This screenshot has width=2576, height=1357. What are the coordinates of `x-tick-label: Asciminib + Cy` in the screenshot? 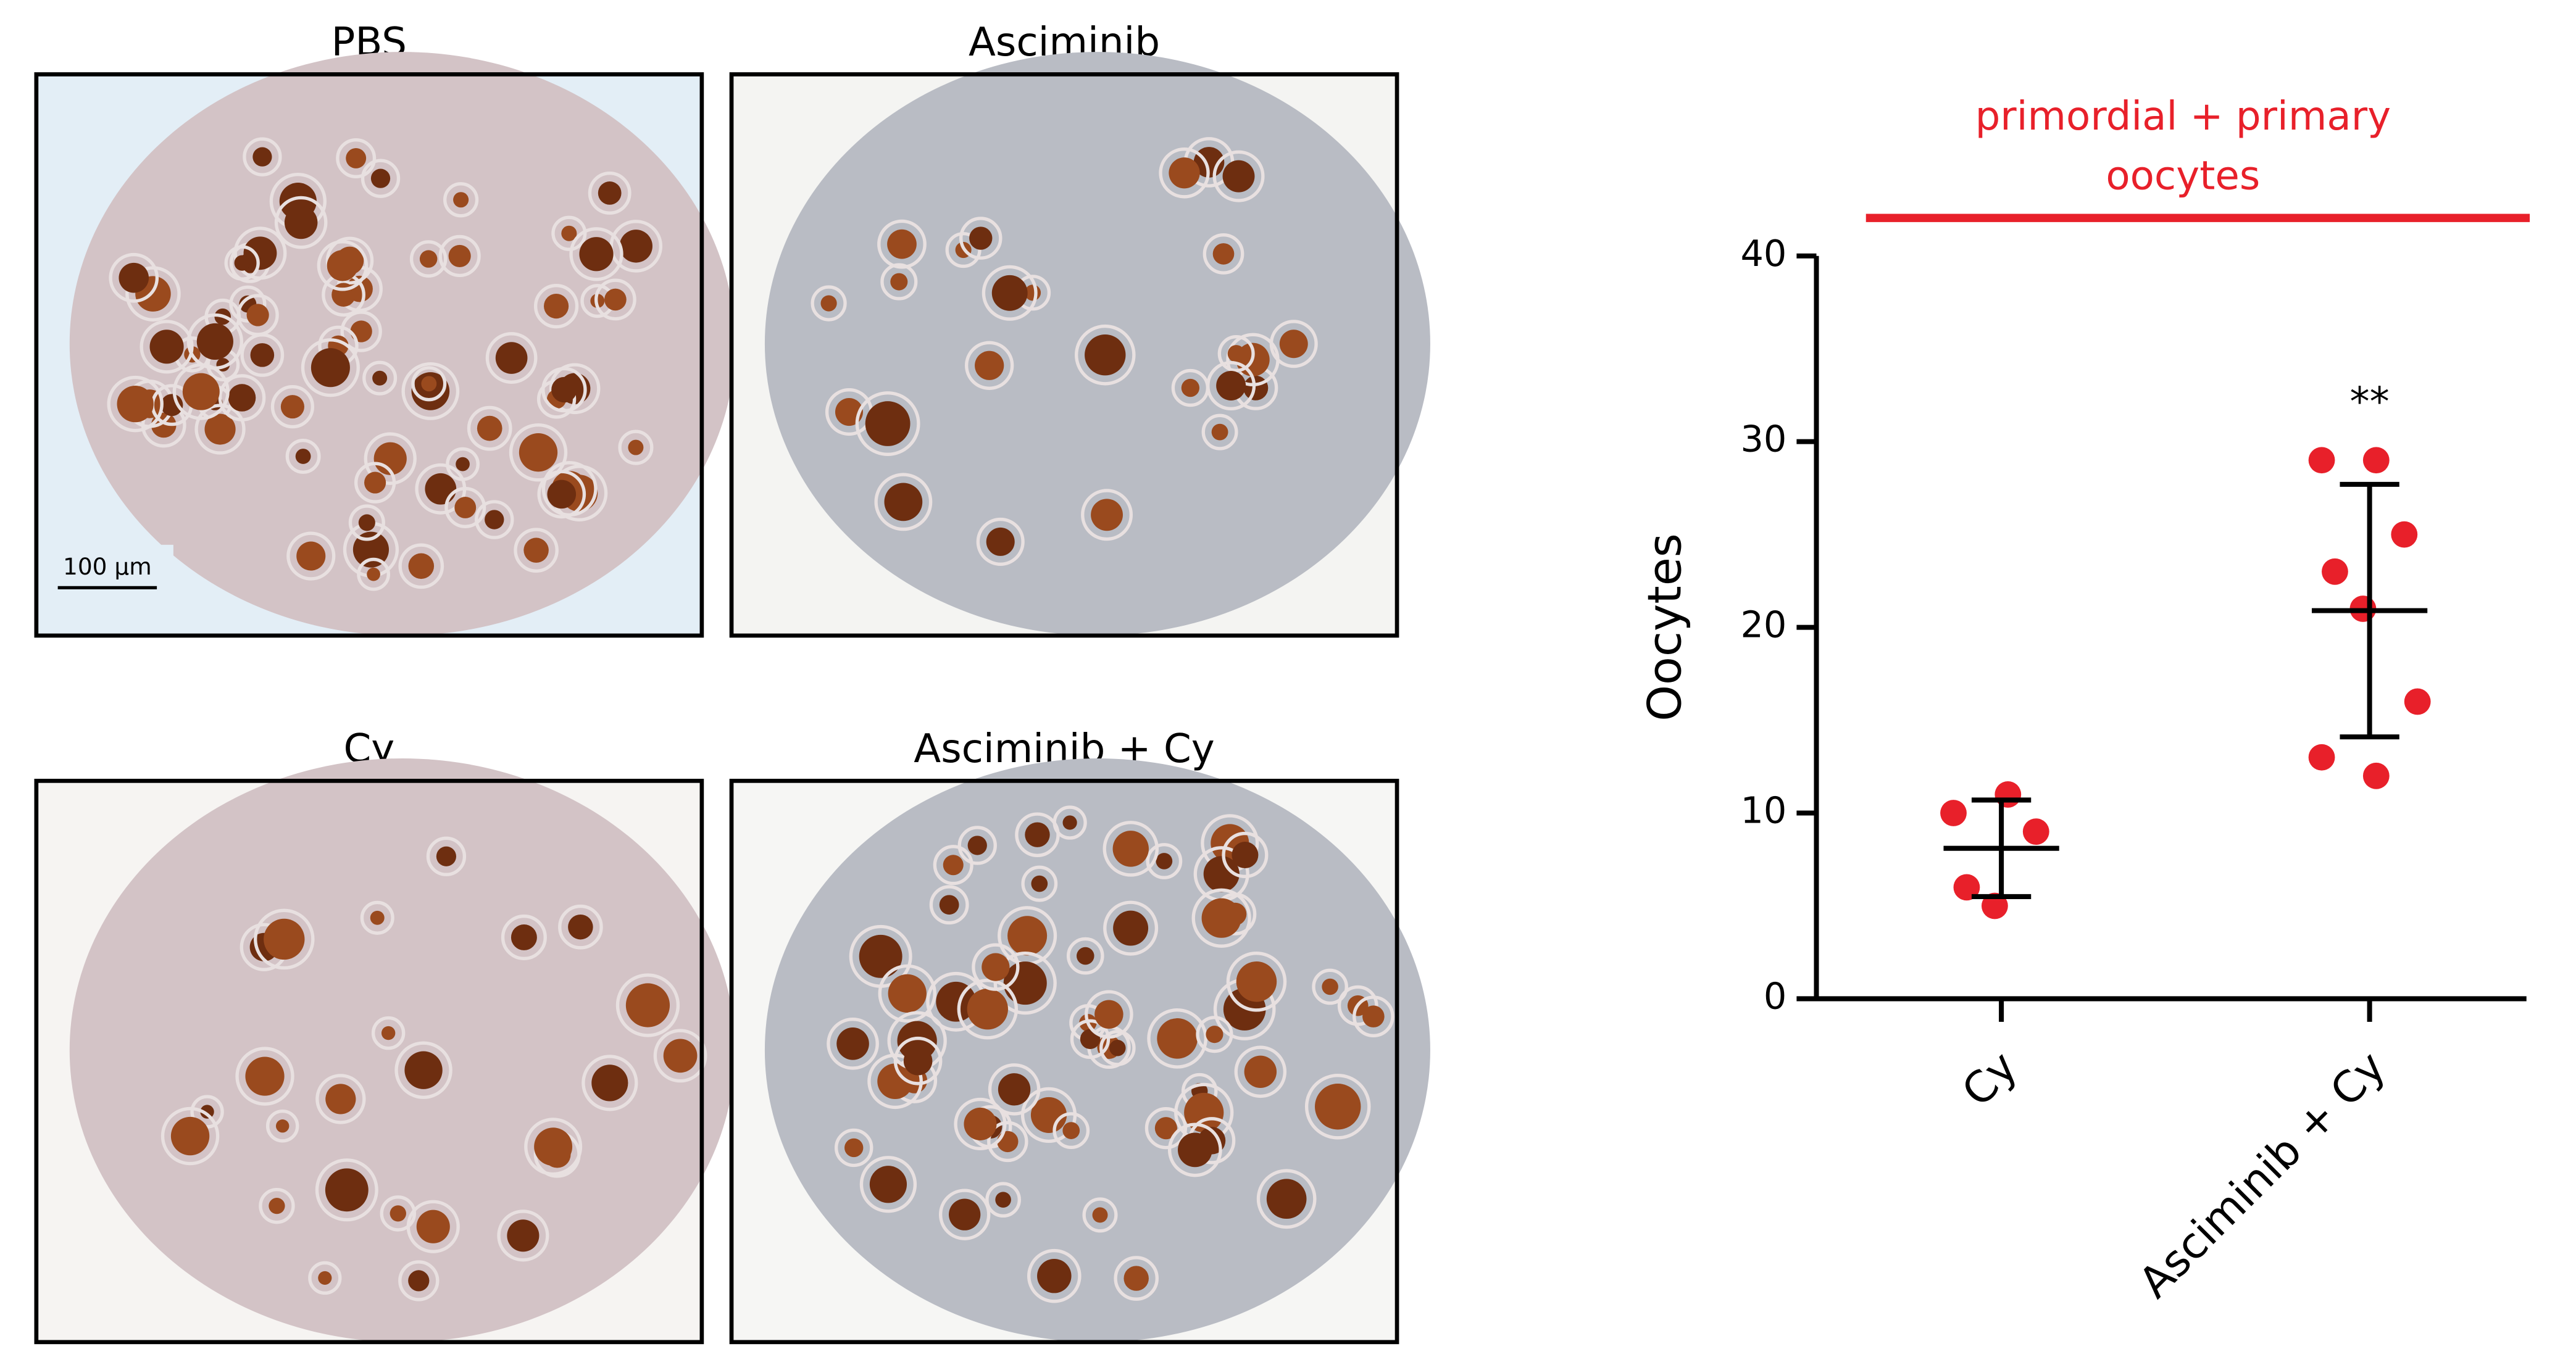 It's located at (2262, 1175).